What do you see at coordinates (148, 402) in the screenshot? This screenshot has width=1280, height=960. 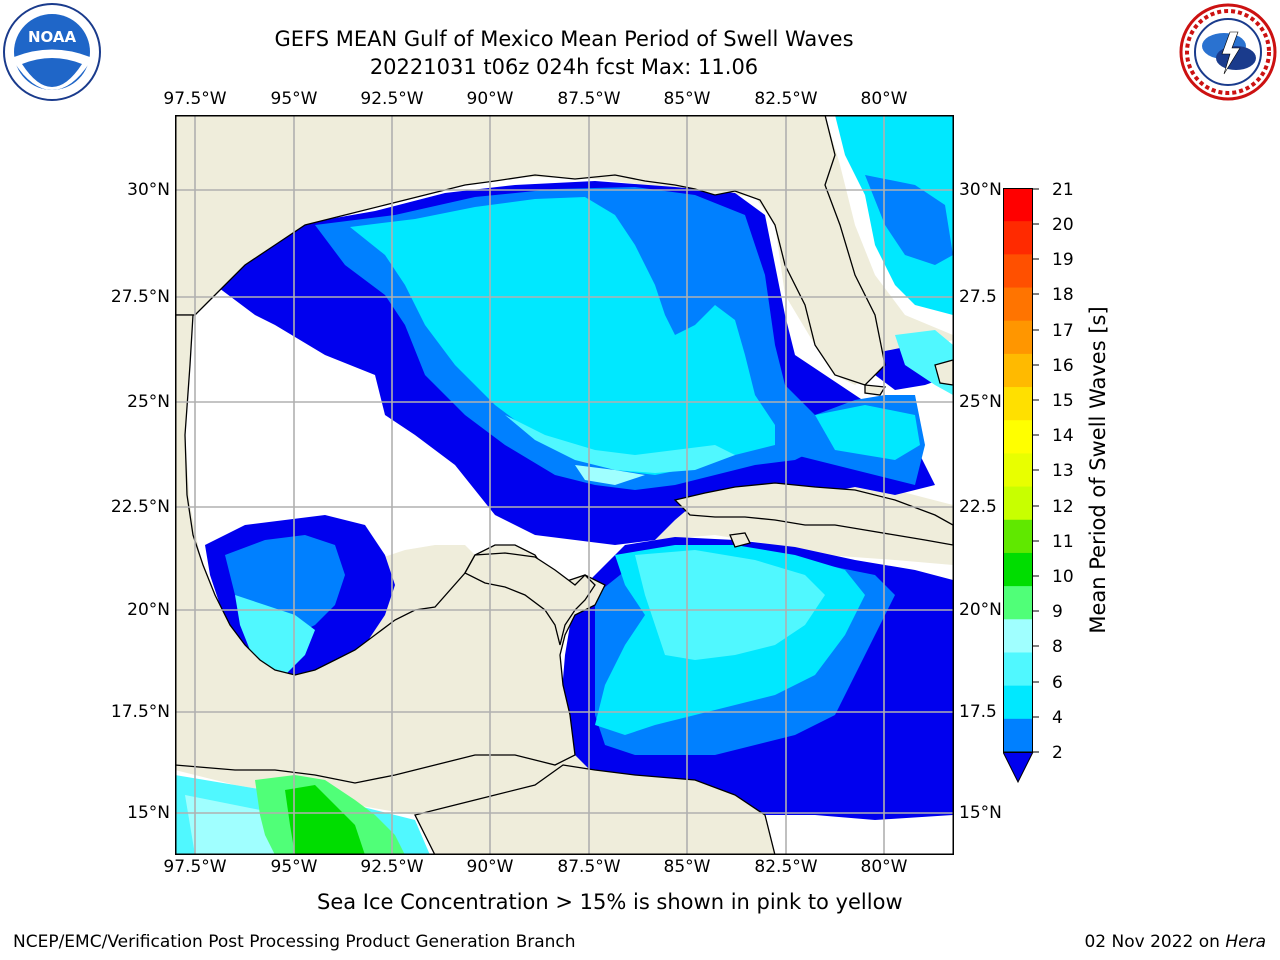 I see `lat-tick-left: 25°N` at bounding box center [148, 402].